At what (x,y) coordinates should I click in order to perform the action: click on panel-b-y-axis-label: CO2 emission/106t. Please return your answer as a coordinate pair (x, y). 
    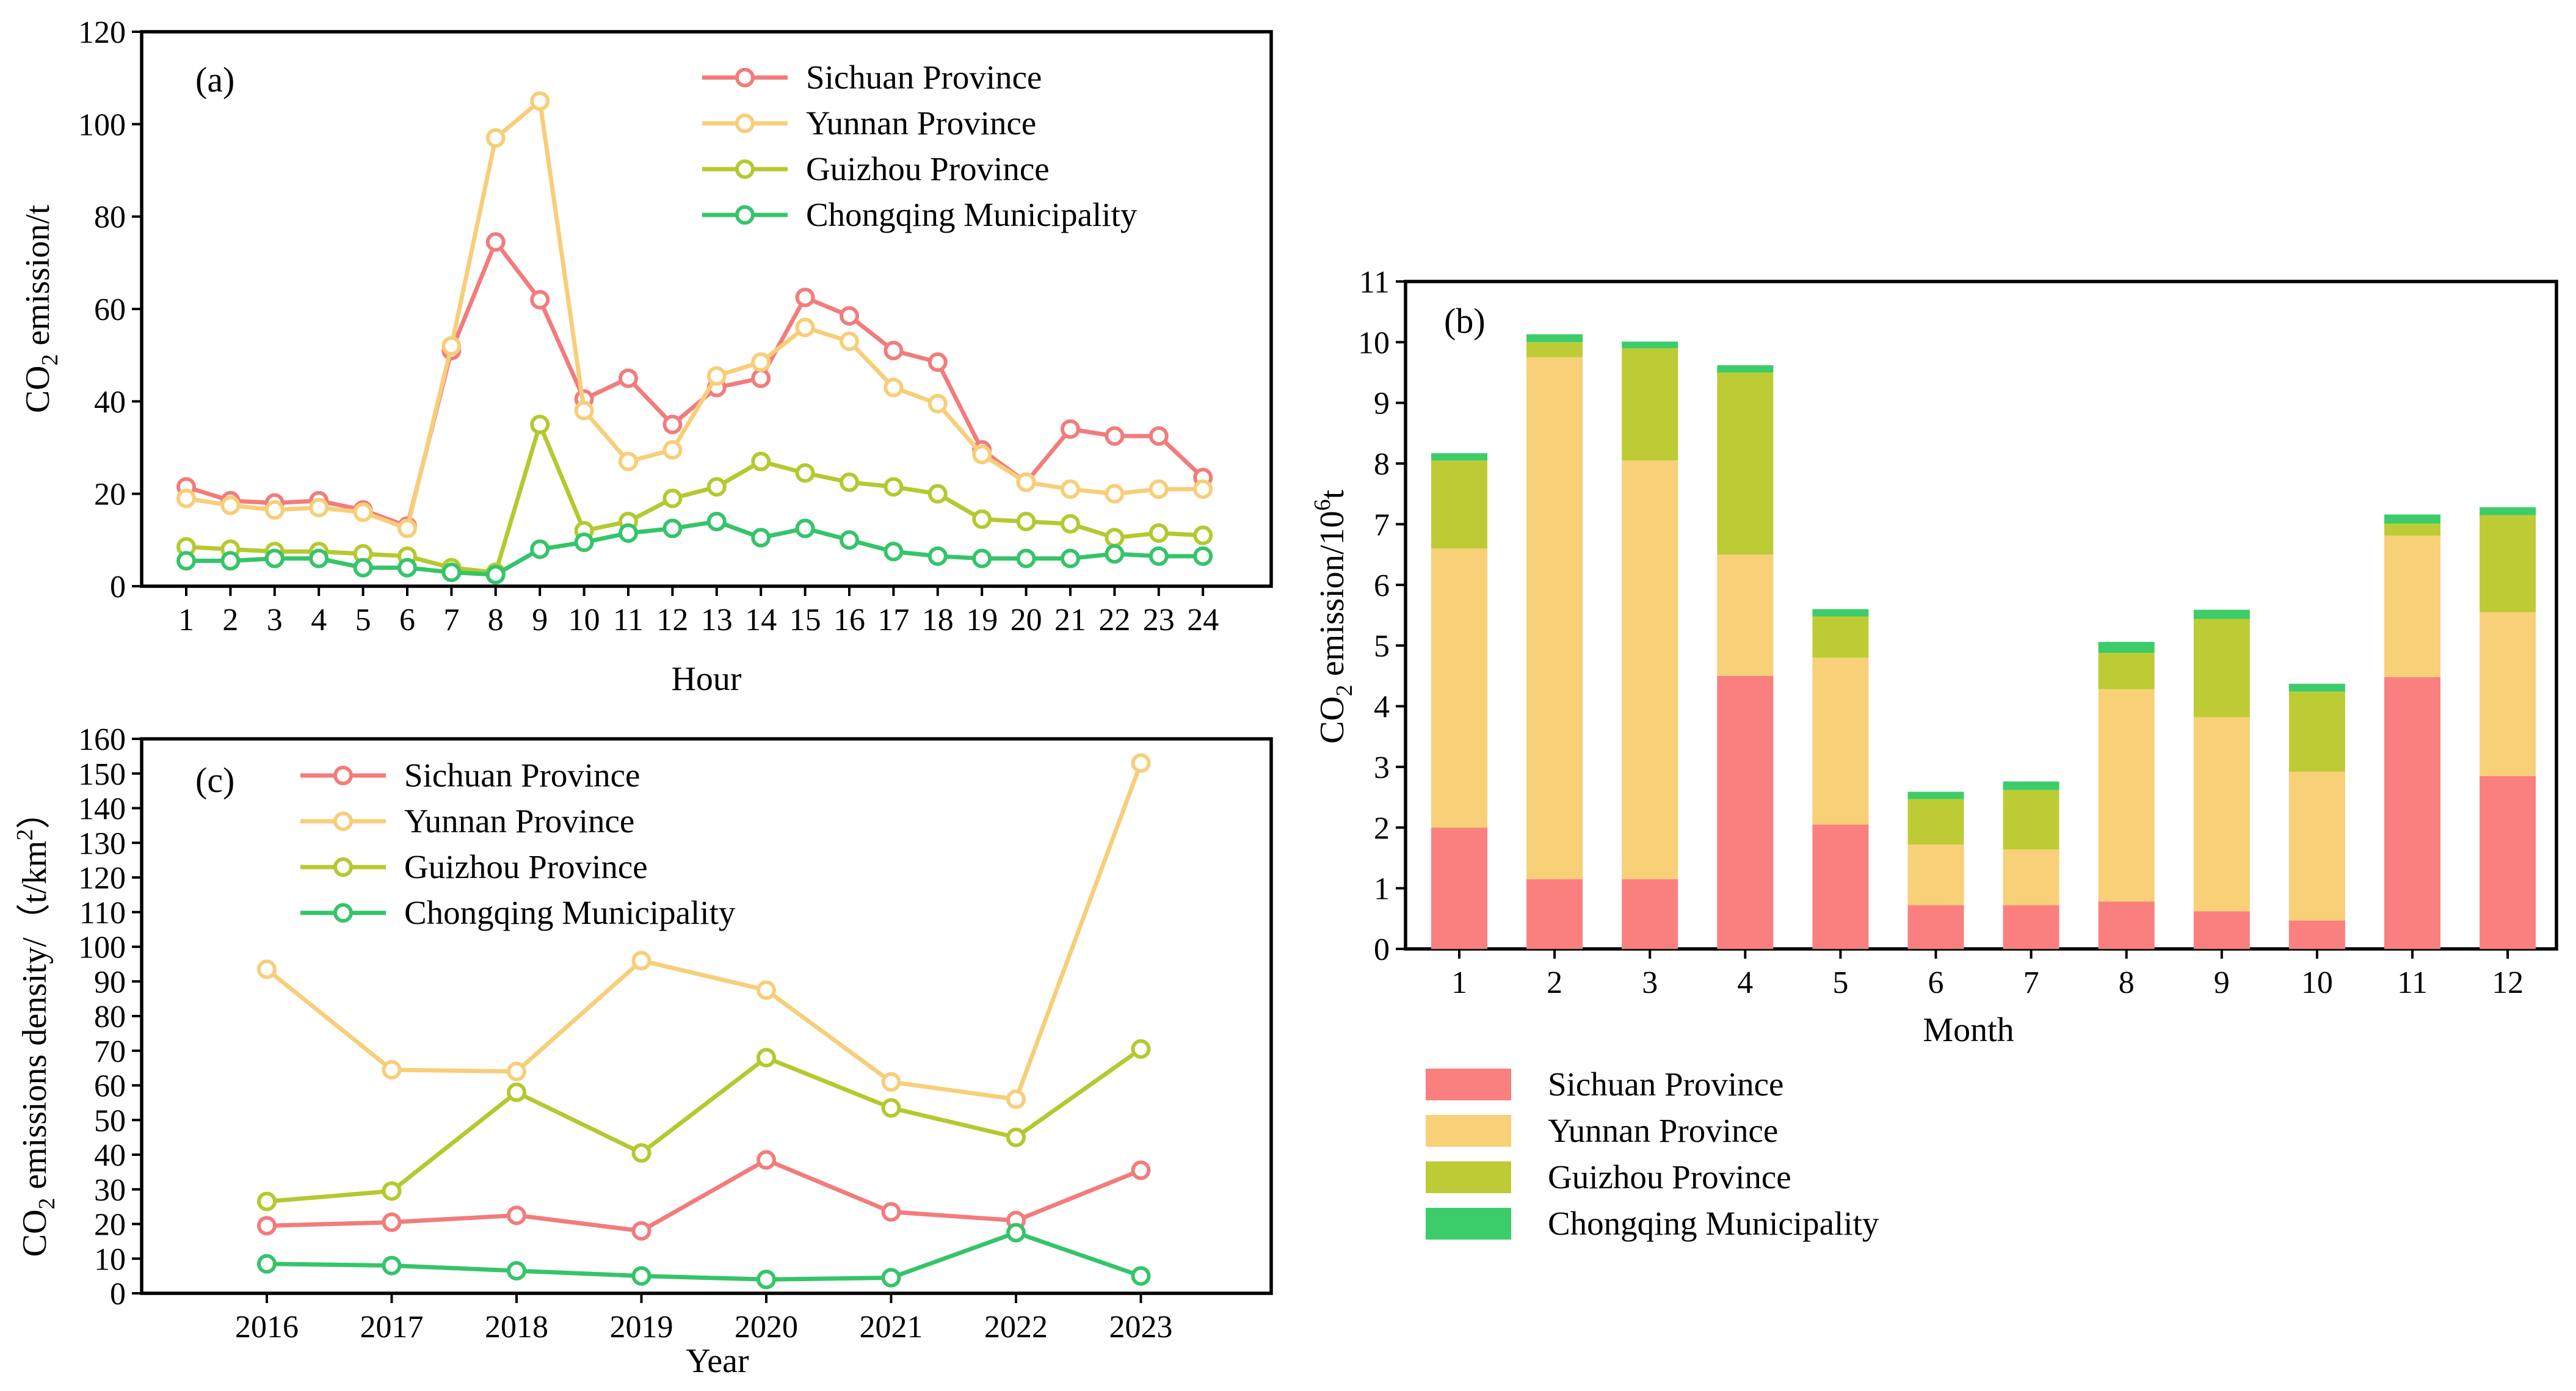
    Looking at the image, I should click on (1333, 617).